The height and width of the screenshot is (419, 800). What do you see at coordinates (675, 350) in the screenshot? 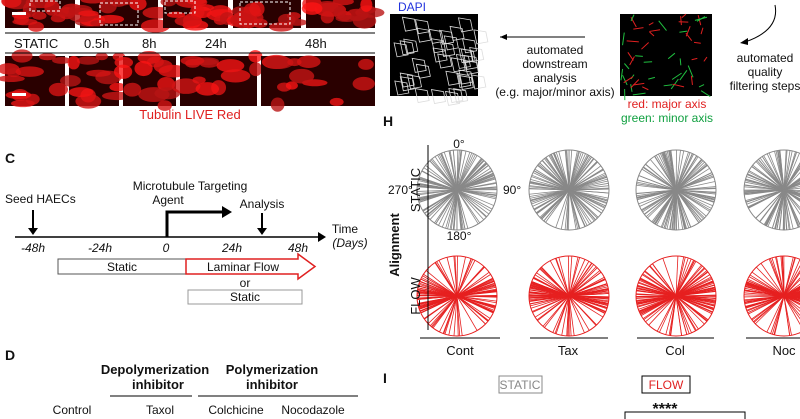
I see `column-label: Col` at bounding box center [675, 350].